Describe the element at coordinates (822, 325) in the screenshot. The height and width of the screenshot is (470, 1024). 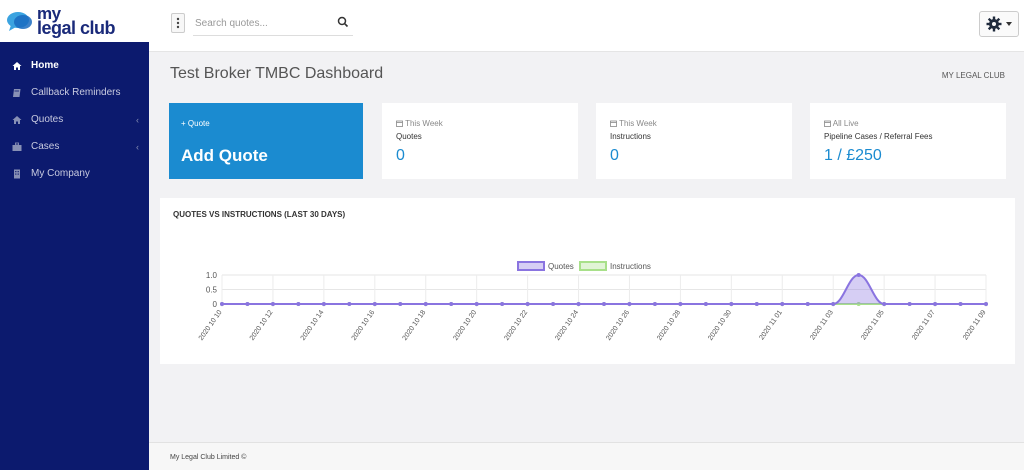
I see `x-tick-label: 2020 11 03` at that location.